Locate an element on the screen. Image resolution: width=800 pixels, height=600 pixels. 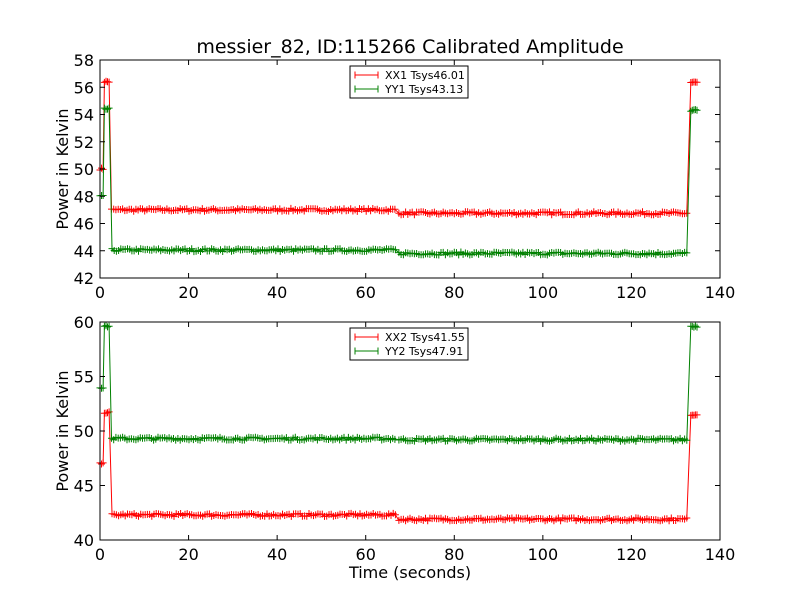
y-tick-label: 54 is located at coordinates (84, 115).